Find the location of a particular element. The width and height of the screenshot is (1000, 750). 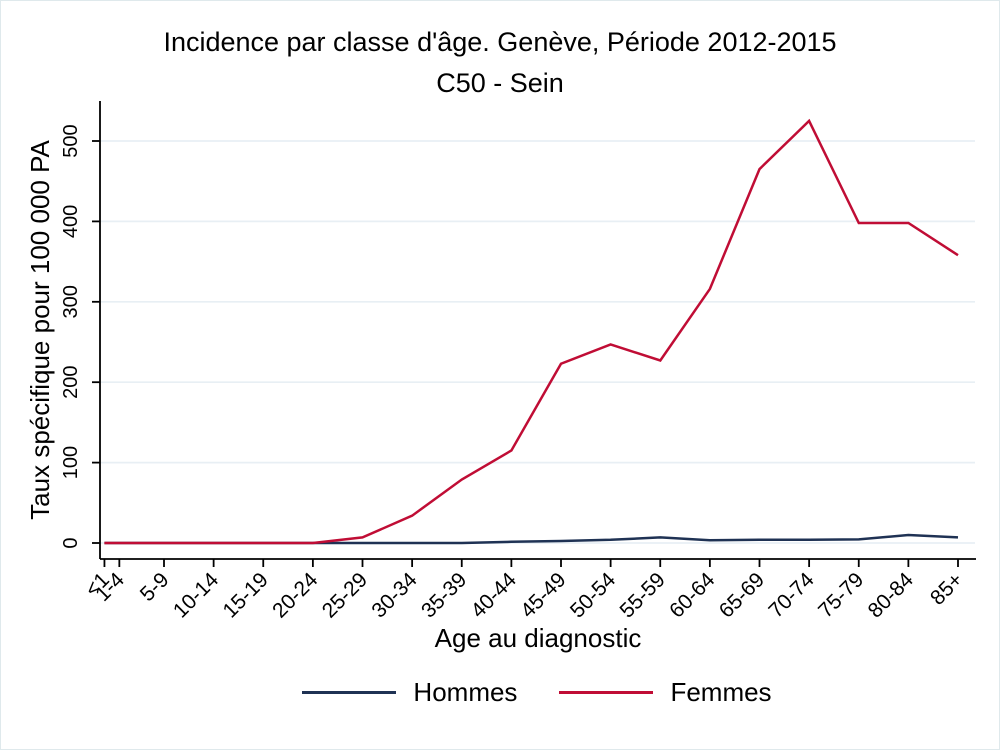

x-tick-label: 15-19 is located at coordinates (246, 595).